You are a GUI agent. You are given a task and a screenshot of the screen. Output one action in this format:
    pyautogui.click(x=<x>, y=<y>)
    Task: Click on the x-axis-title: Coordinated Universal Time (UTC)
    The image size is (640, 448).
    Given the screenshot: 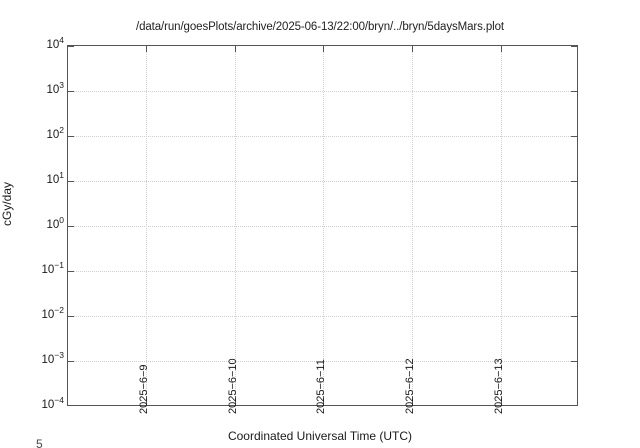 What is the action you would take?
    pyautogui.click(x=320, y=436)
    